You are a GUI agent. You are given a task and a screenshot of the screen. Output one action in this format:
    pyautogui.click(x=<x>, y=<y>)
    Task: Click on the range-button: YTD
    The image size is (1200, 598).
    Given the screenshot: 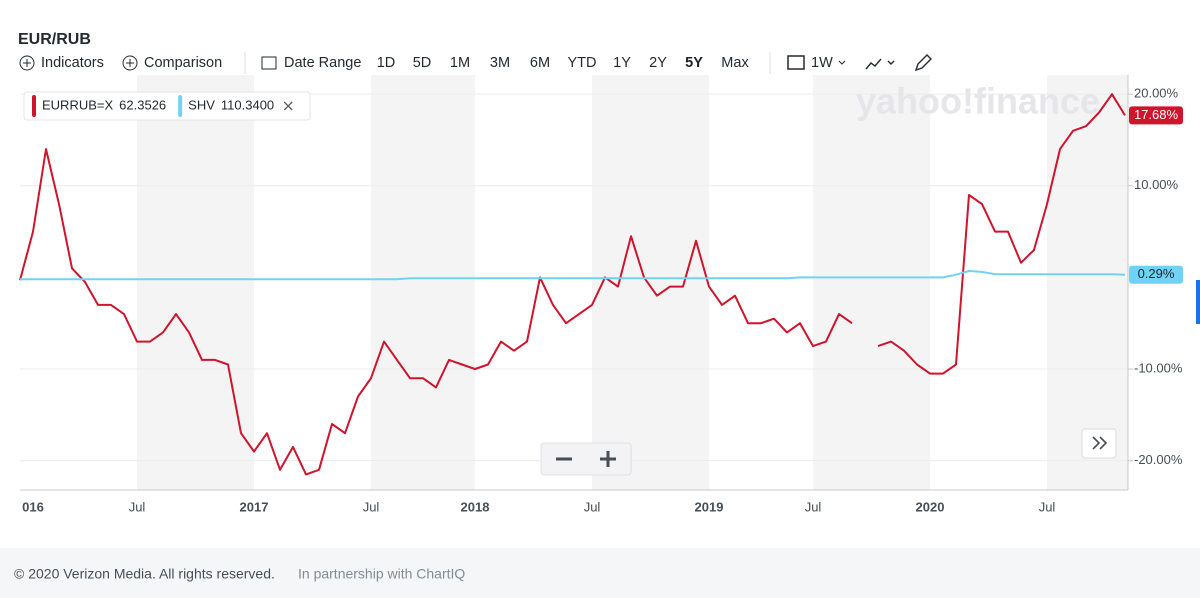 What is the action you would take?
    pyautogui.click(x=582, y=63)
    